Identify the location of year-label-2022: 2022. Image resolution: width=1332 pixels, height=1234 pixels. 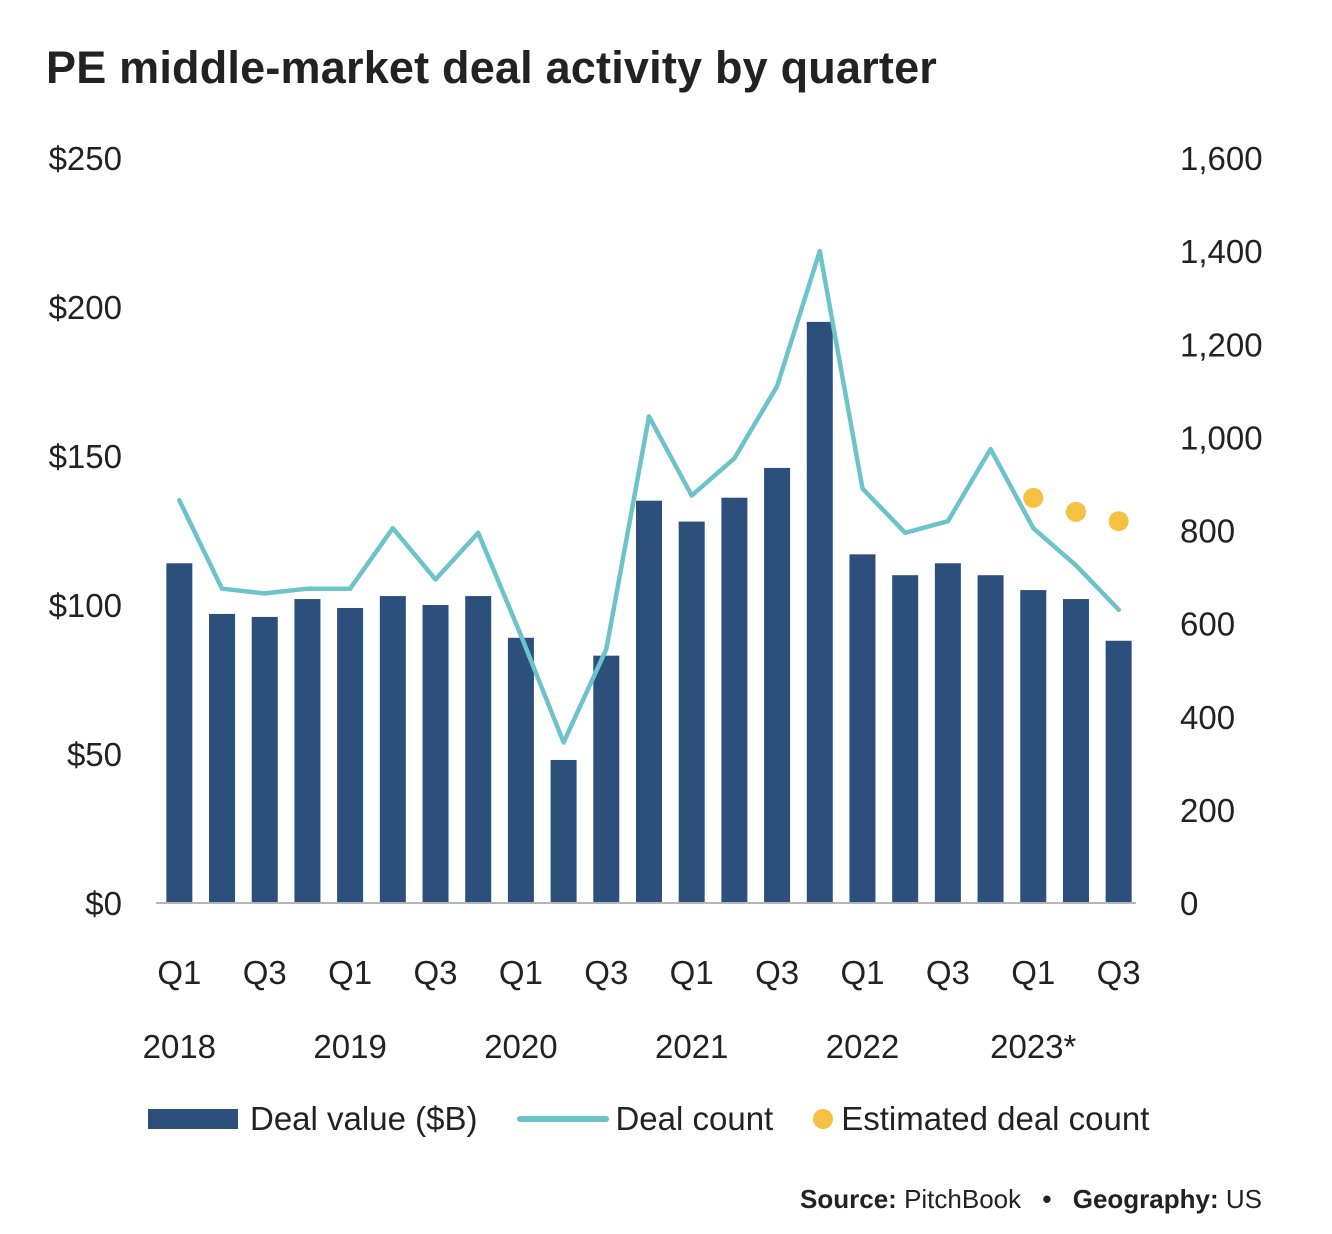
(862, 1046).